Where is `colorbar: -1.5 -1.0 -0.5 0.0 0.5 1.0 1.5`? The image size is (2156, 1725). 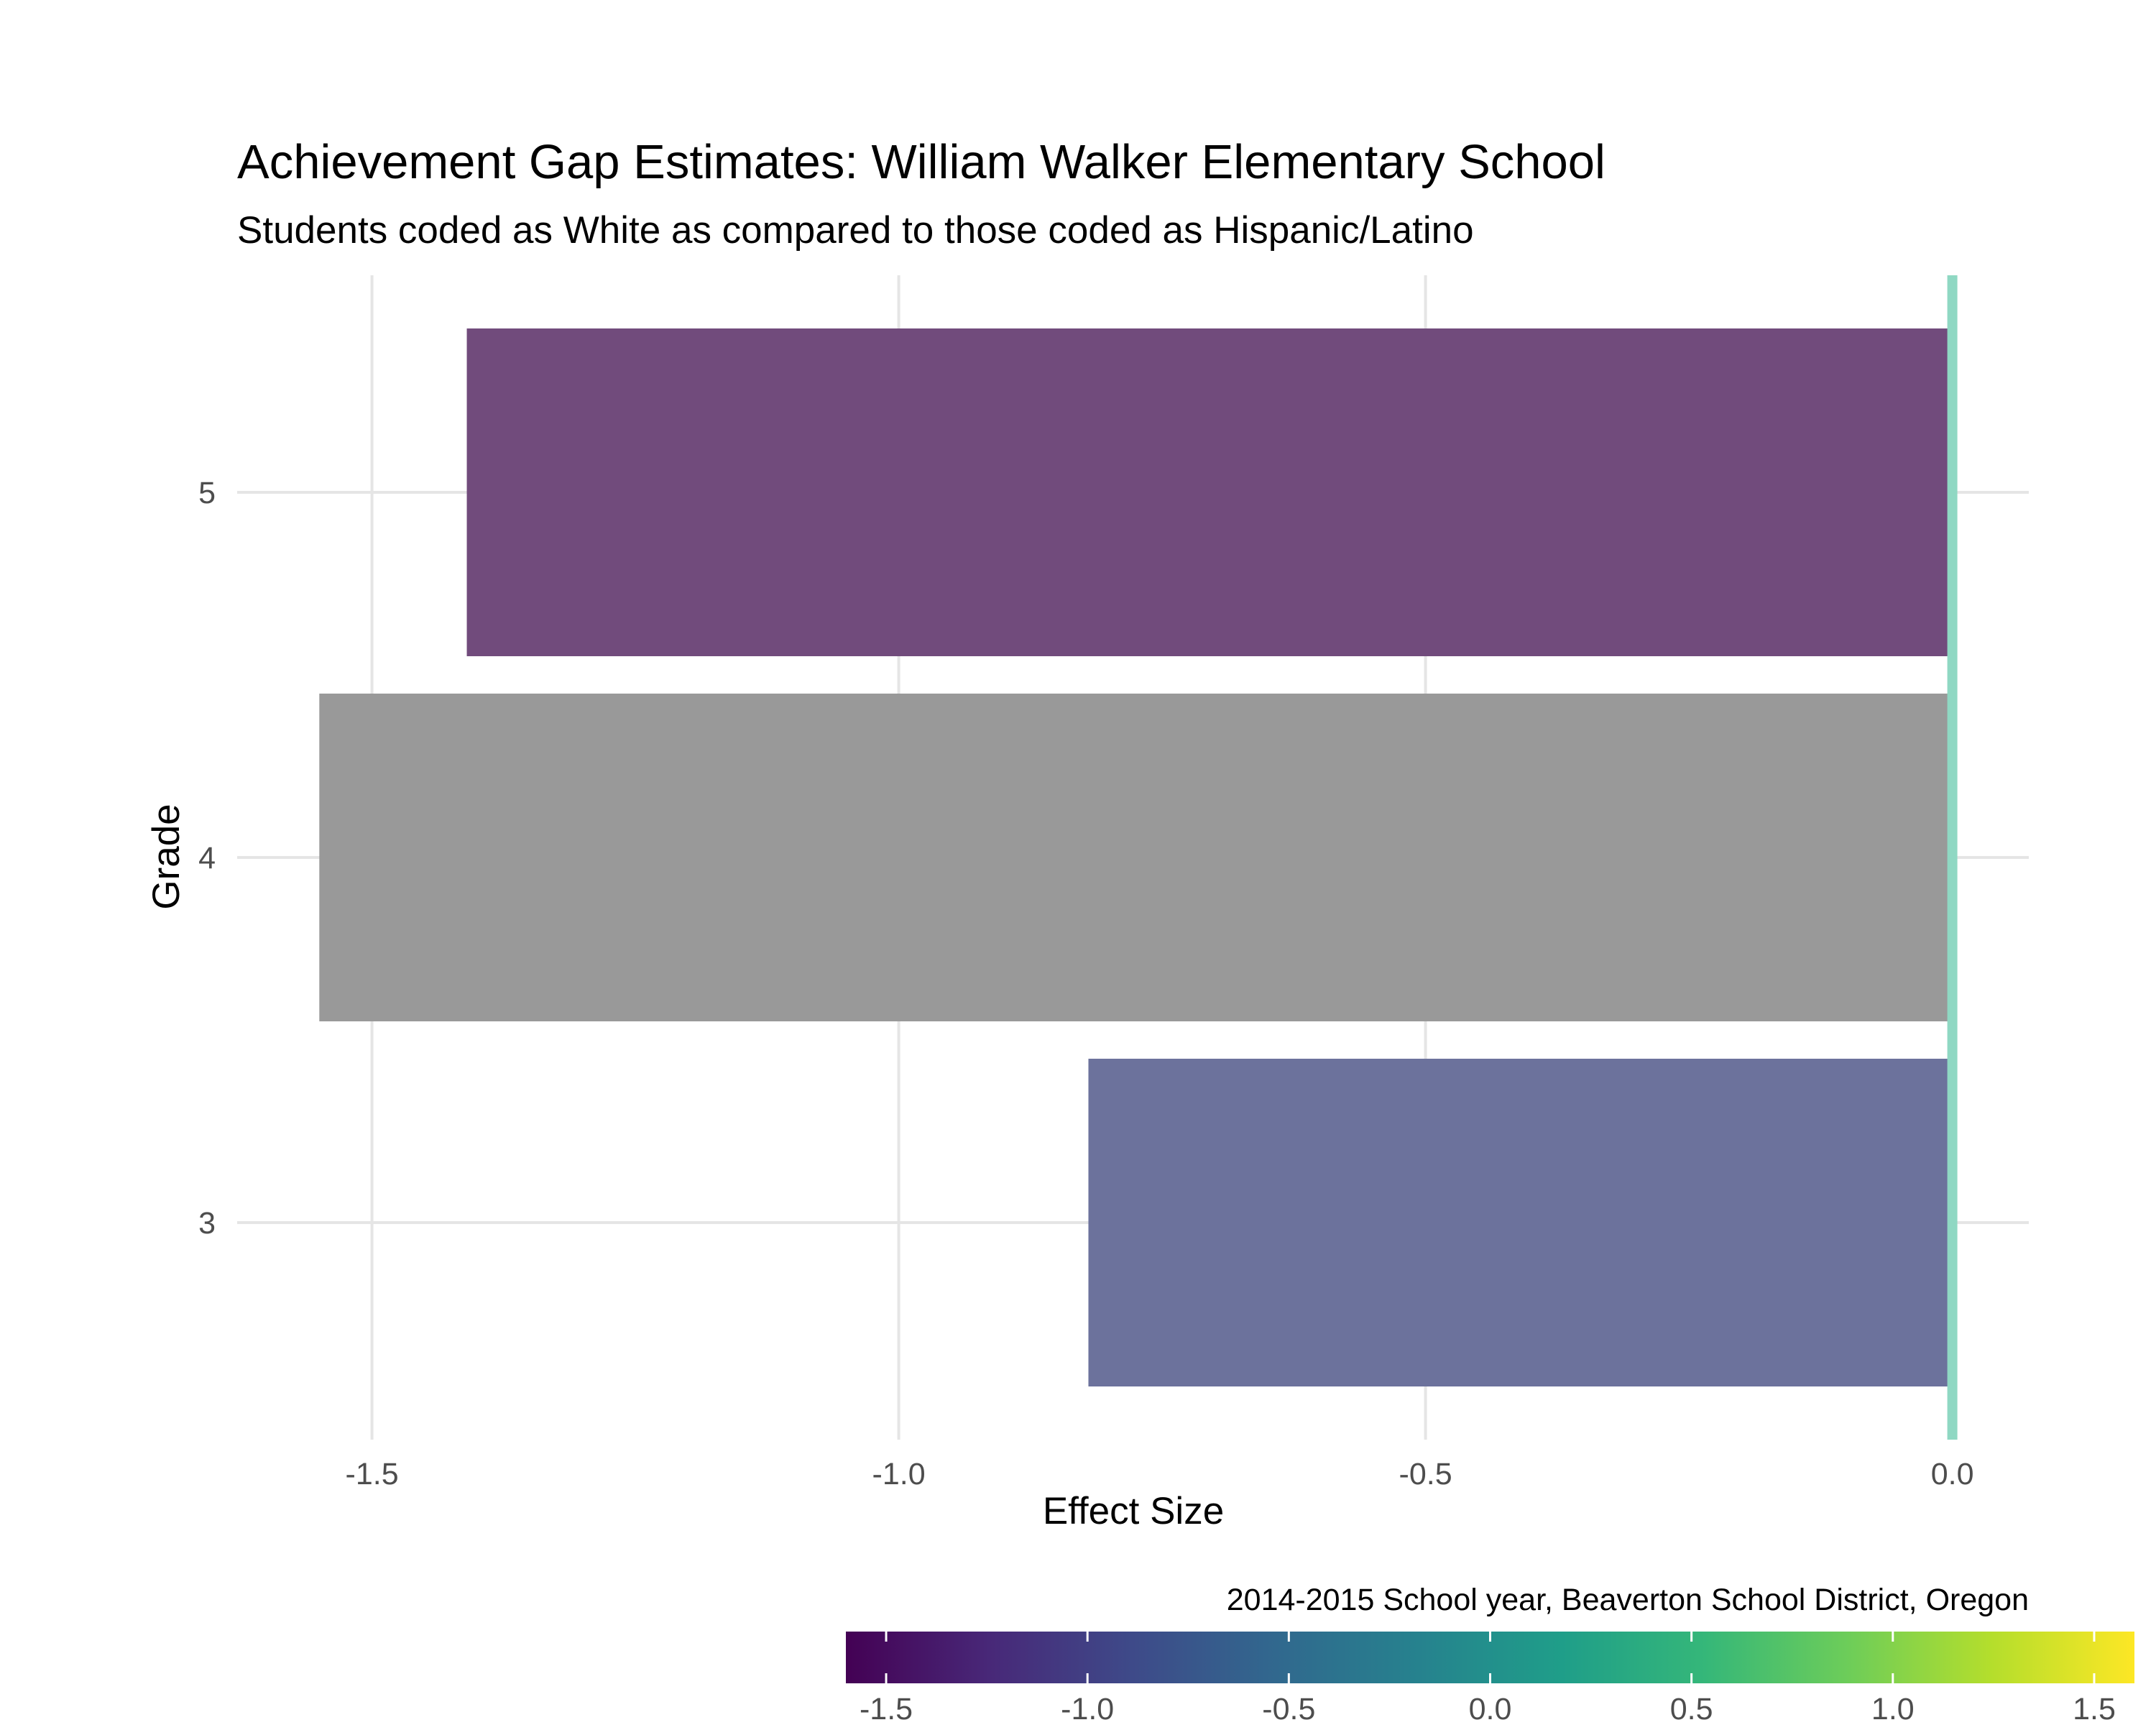 colorbar: -1.5 -1.0 -0.5 0.0 0.5 1.0 1.5 is located at coordinates (1490, 1678).